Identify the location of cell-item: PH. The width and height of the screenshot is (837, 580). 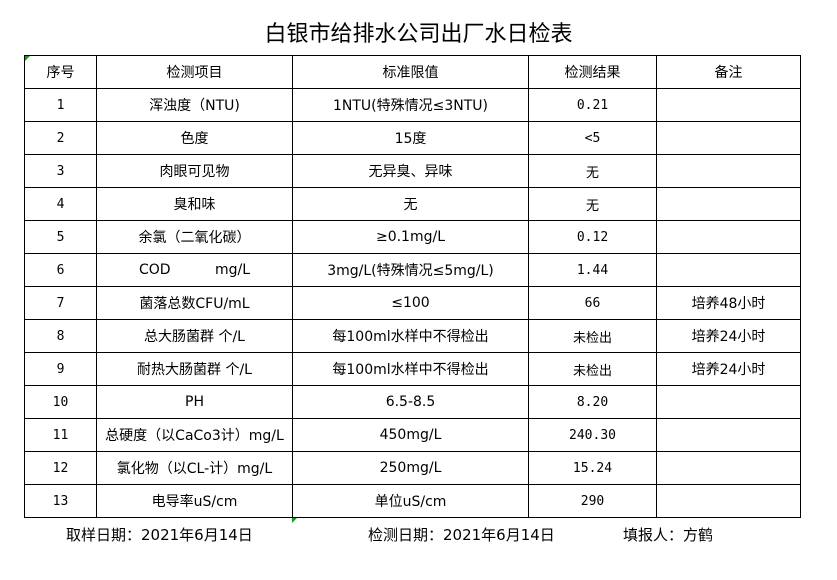
(194, 402).